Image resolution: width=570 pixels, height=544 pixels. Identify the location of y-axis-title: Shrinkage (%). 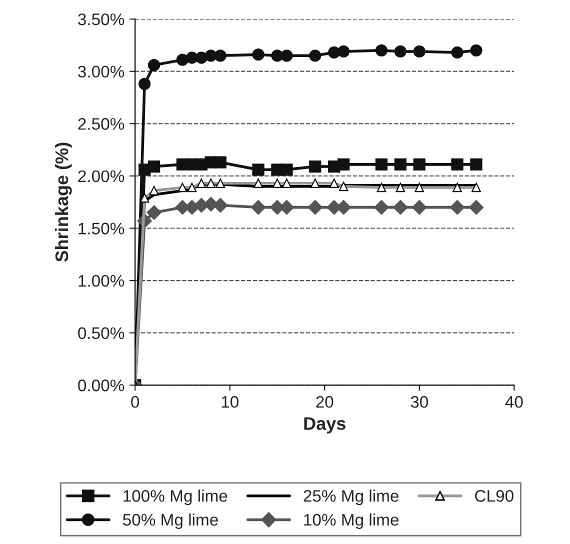
(63, 202).